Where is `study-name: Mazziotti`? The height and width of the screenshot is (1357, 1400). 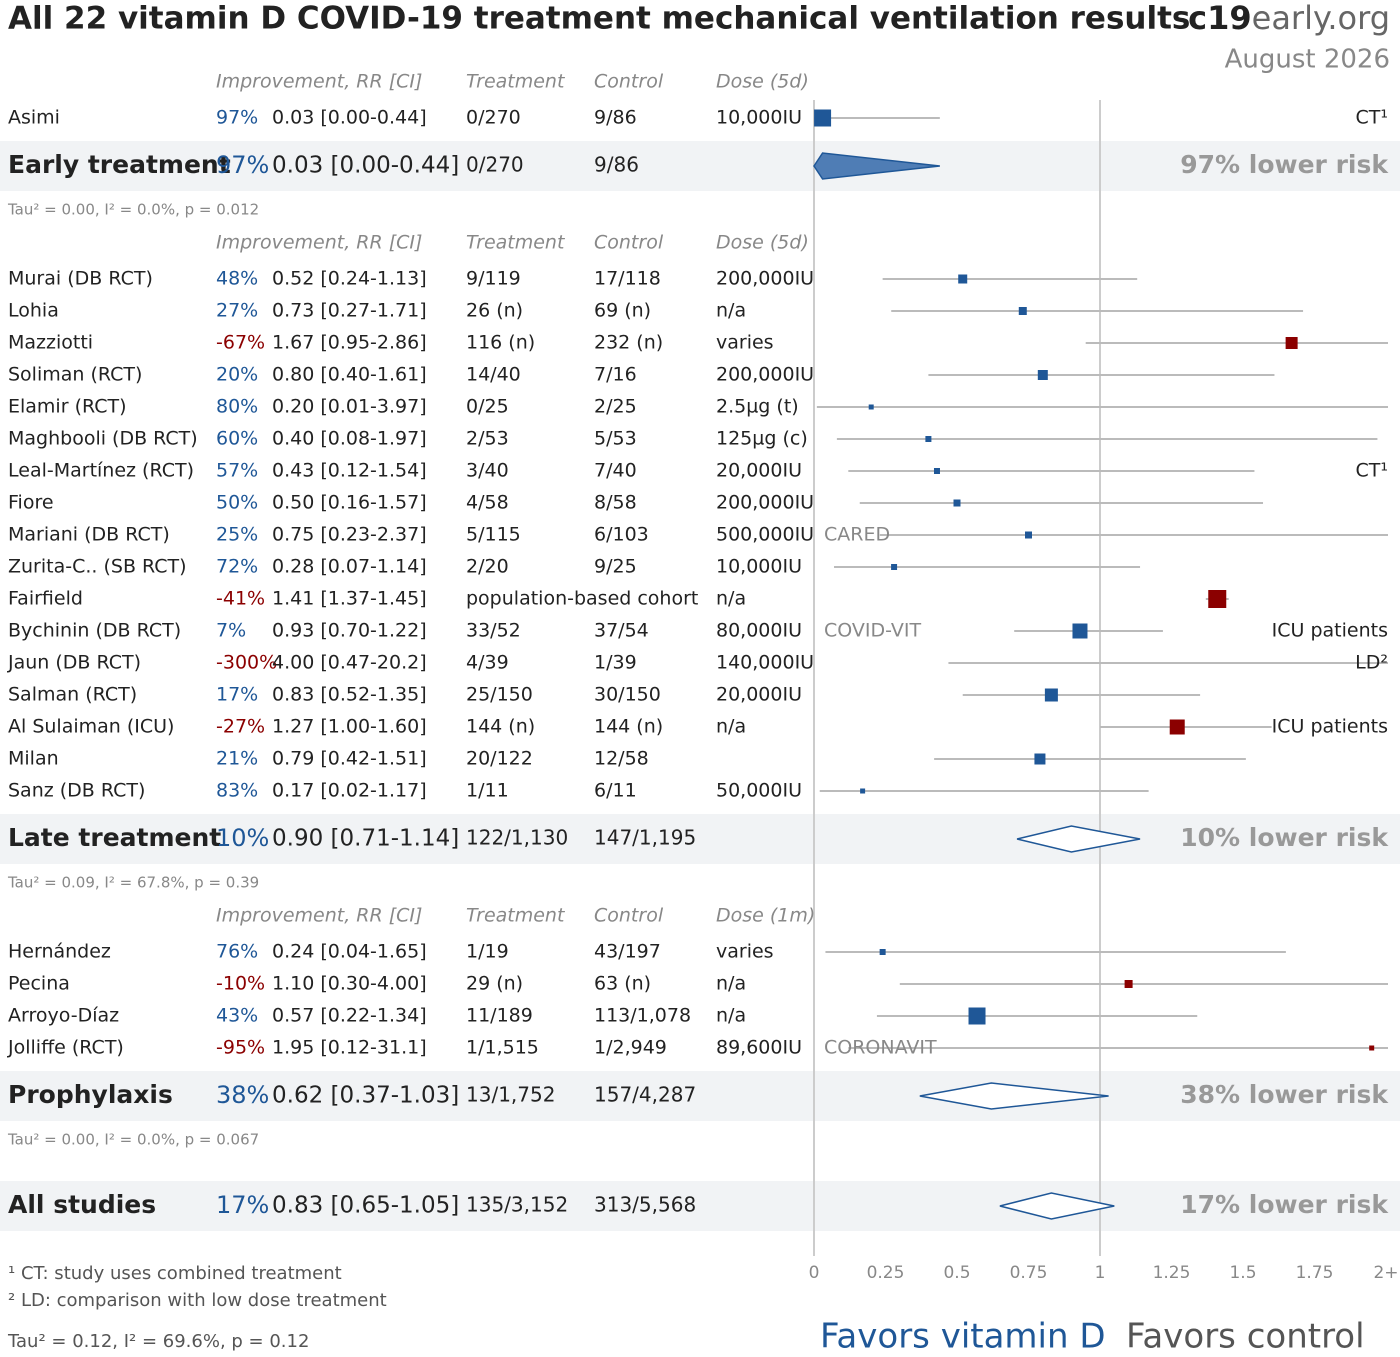 study-name: Mazziotti is located at coordinates (50, 343).